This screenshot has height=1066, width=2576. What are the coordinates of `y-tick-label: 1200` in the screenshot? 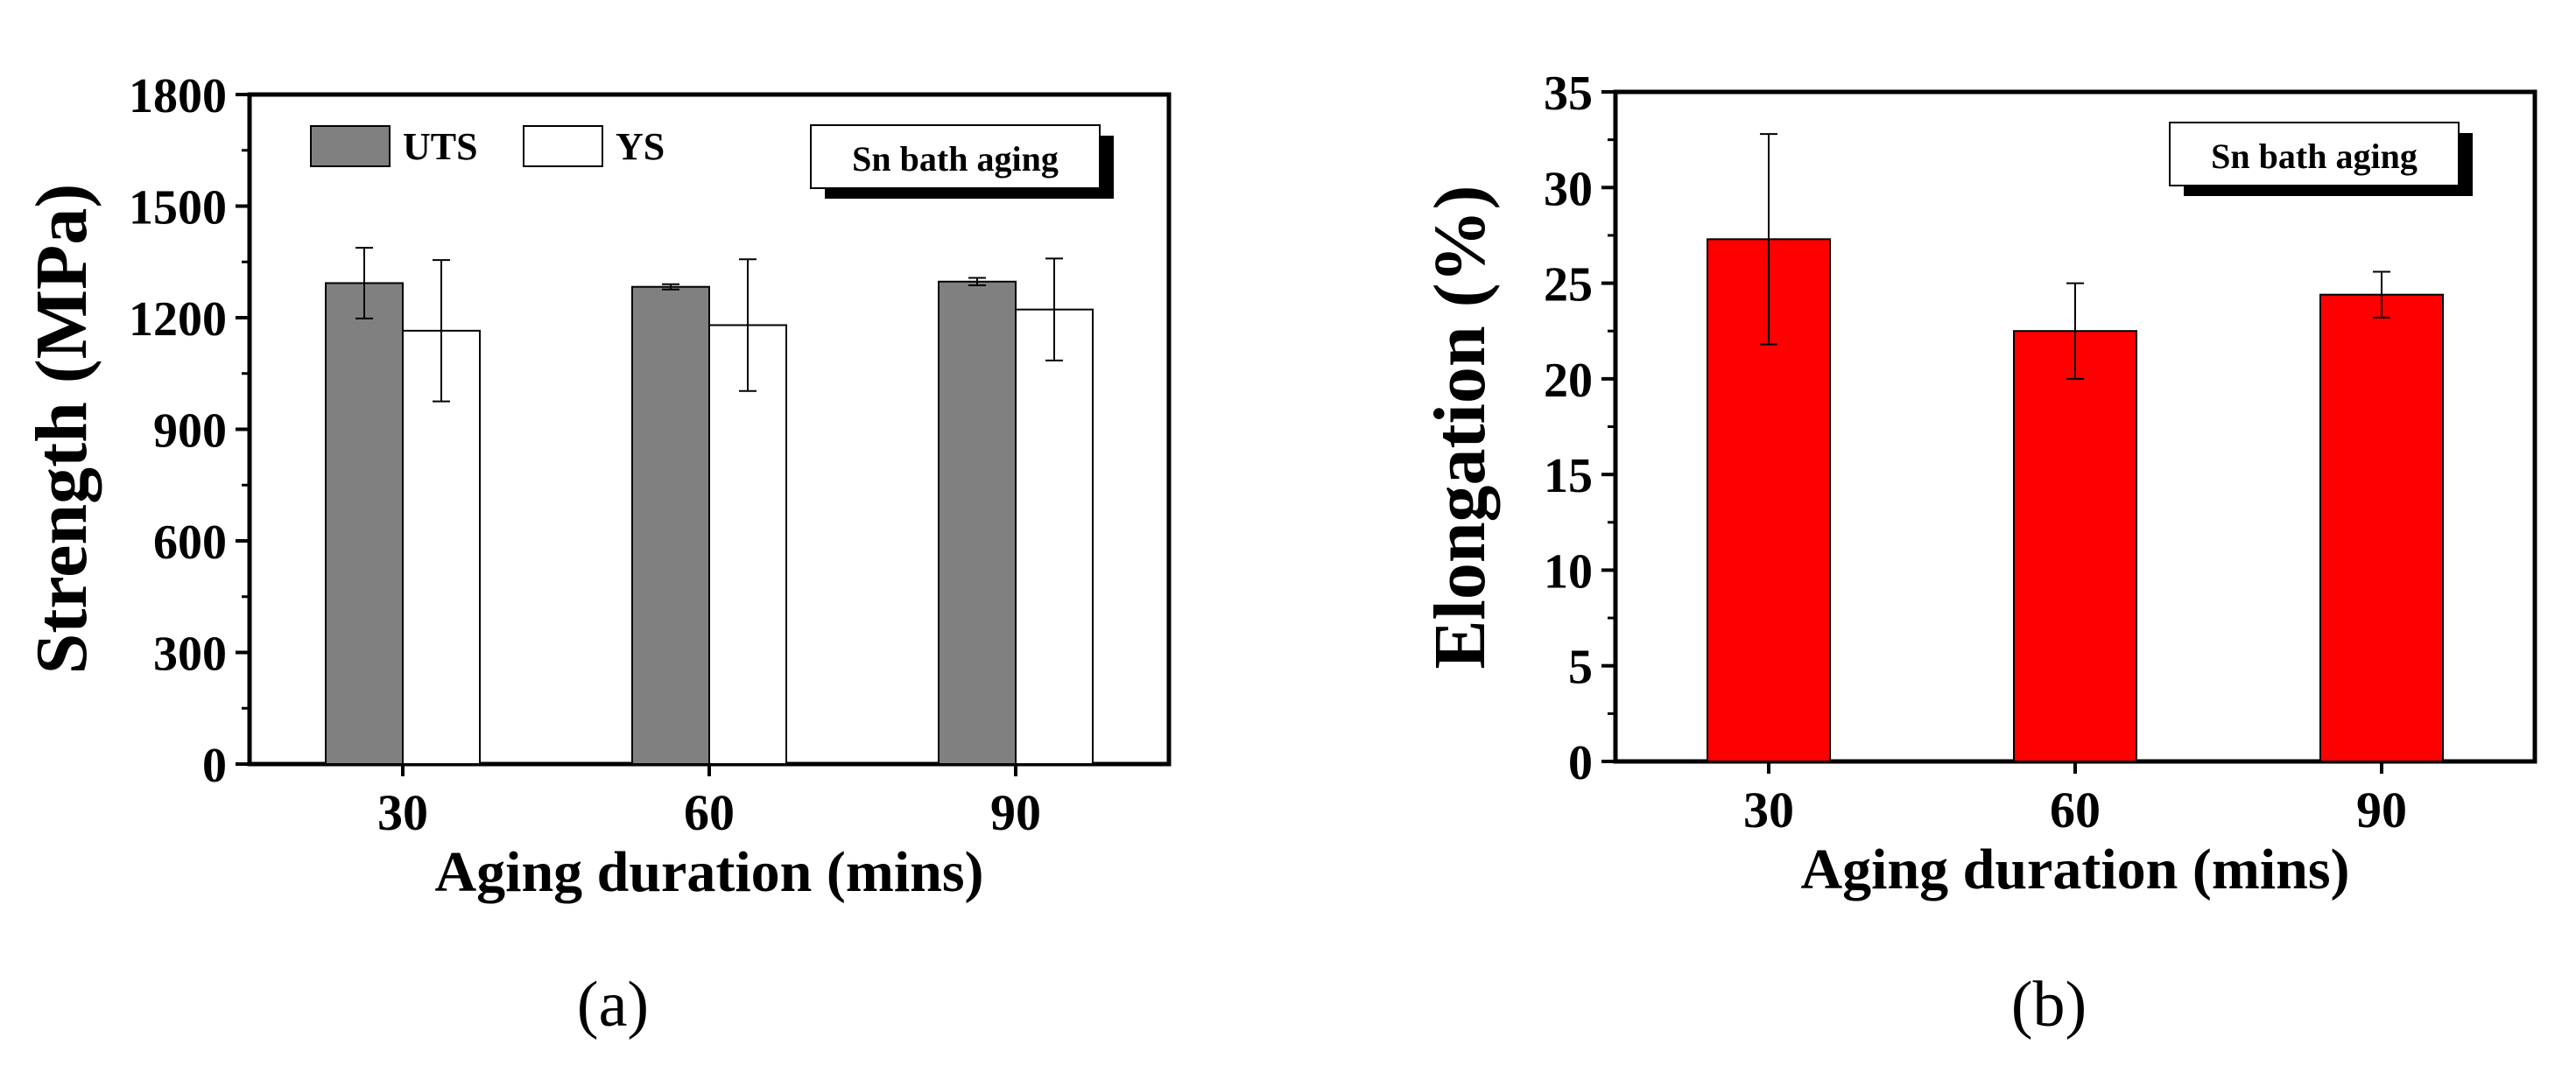 It's located at (178, 320).